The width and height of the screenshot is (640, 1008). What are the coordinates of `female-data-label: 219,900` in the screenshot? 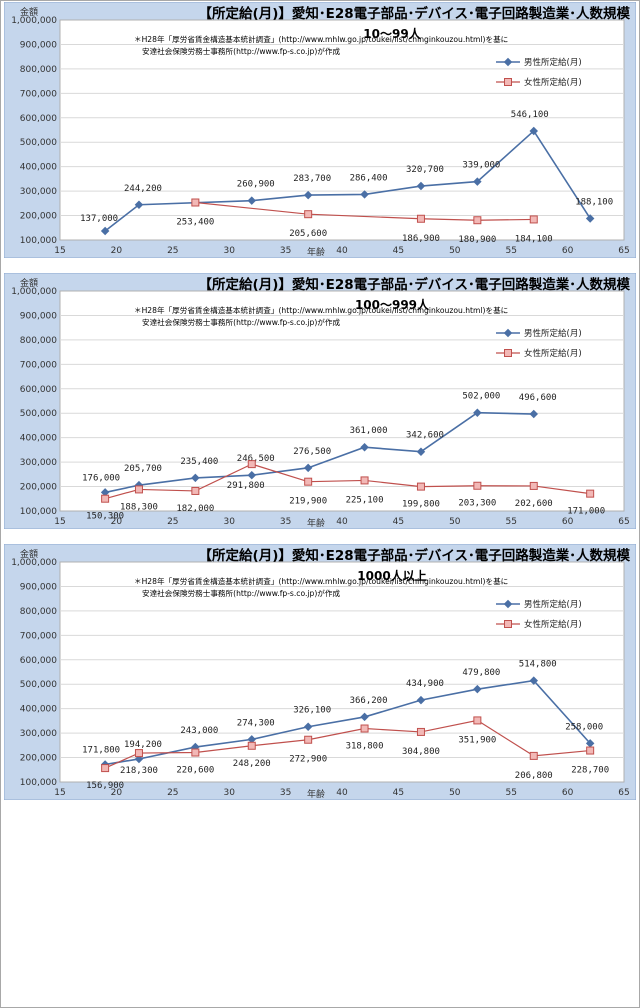 It's located at (308, 502).